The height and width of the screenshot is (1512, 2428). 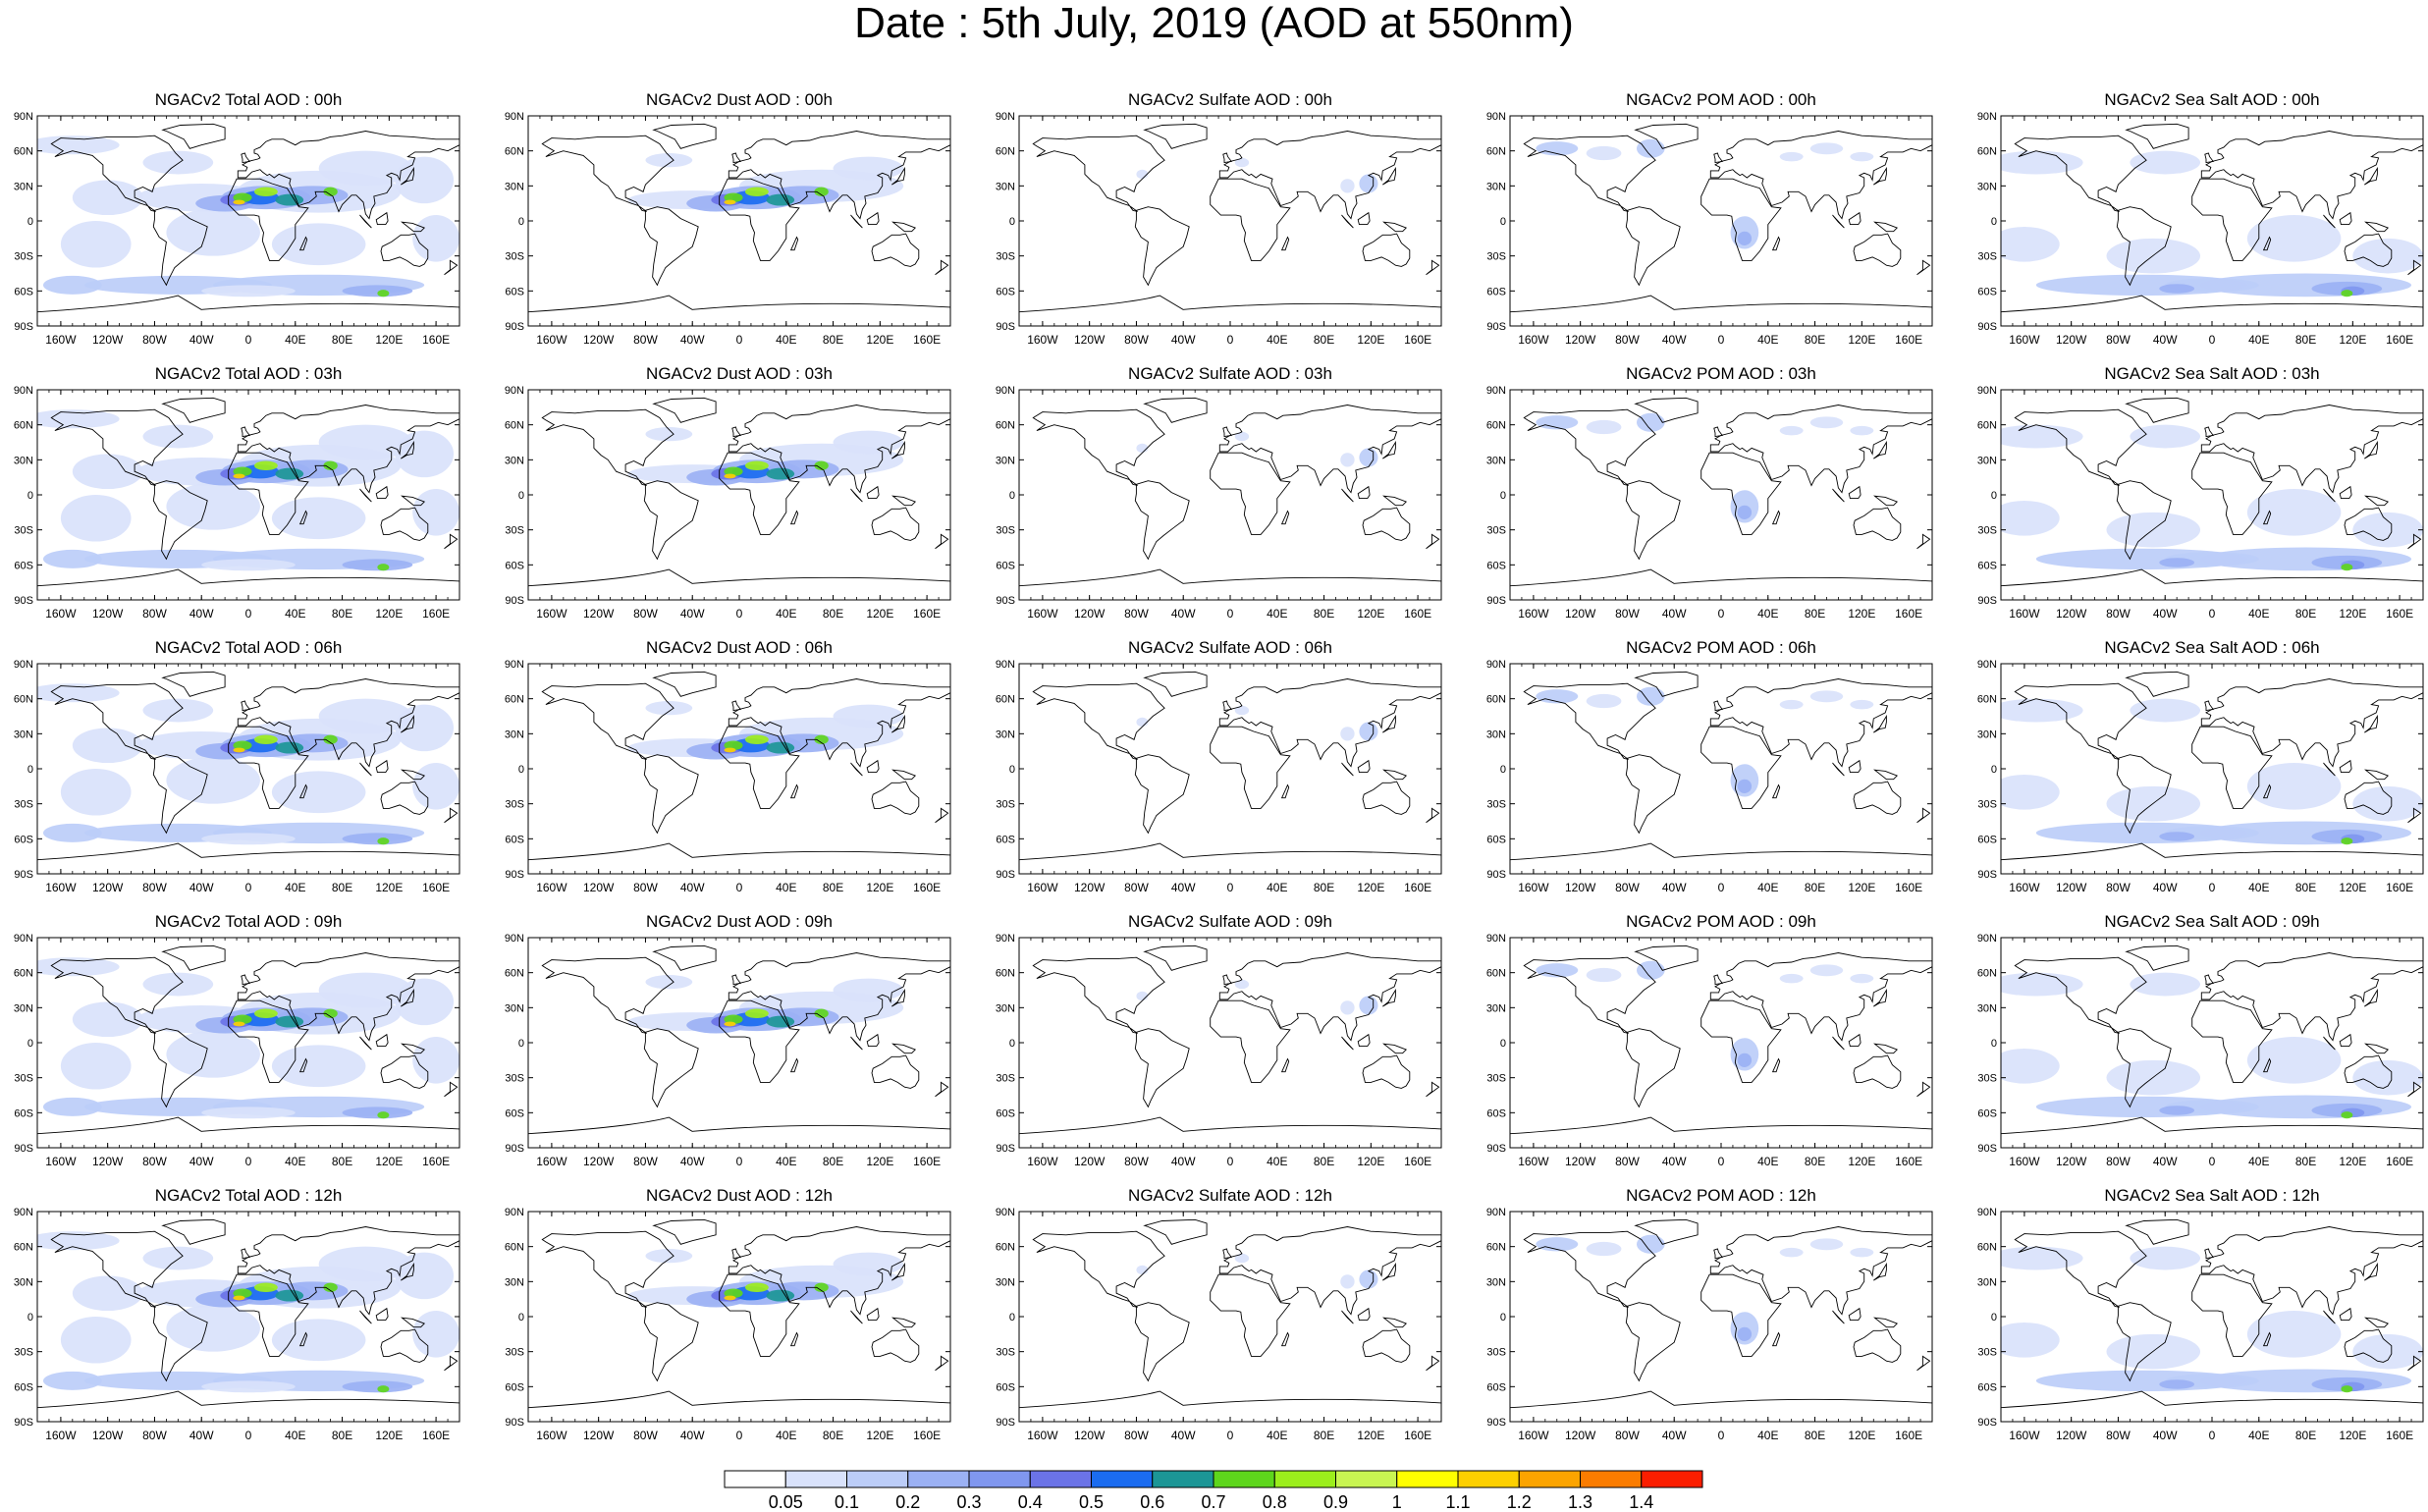 What do you see at coordinates (739, 99) in the screenshot?
I see `panel-title: NGACv2 Dust AOD : 00h` at bounding box center [739, 99].